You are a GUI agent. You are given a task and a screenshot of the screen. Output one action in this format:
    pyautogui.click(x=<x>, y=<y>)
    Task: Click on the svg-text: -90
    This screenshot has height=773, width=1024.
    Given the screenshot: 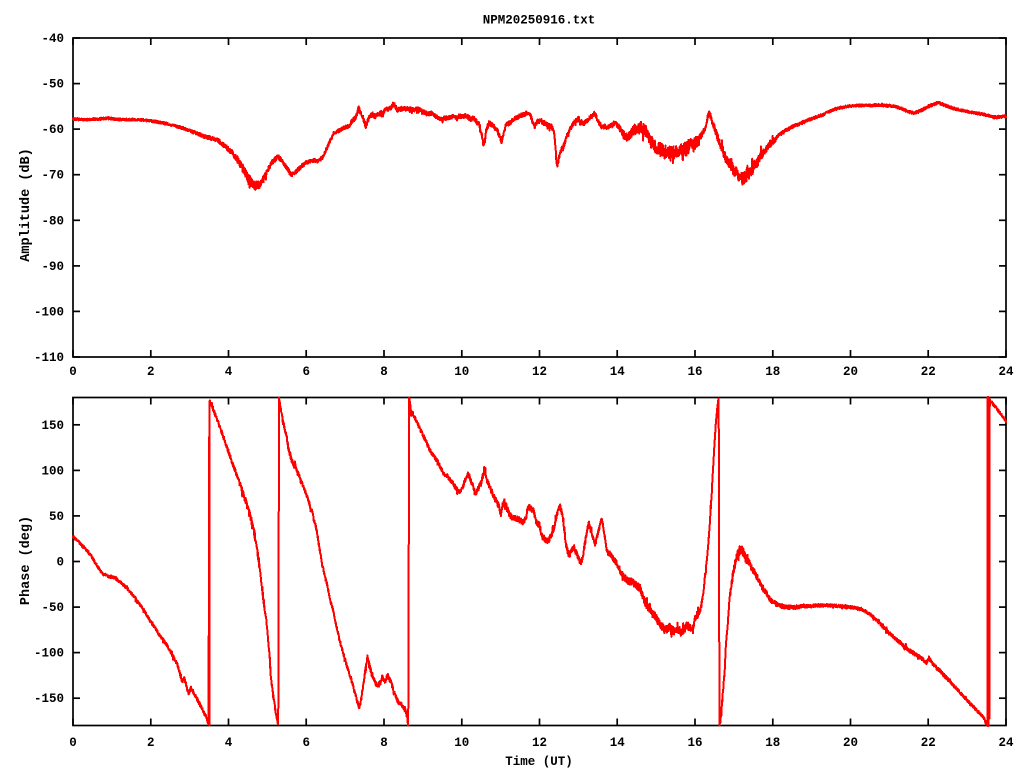 What is the action you would take?
    pyautogui.click(x=52, y=267)
    